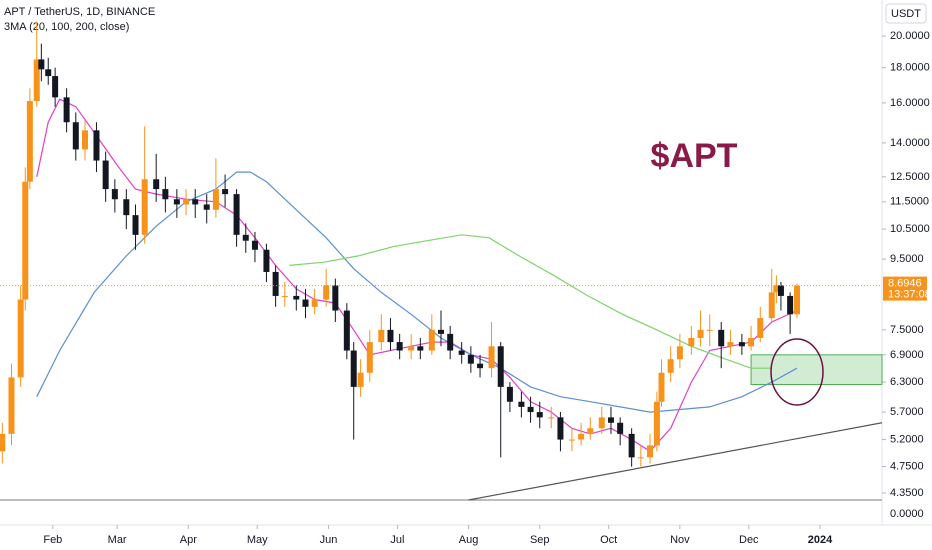  I want to click on x-tick-label: Jul, so click(397, 540).